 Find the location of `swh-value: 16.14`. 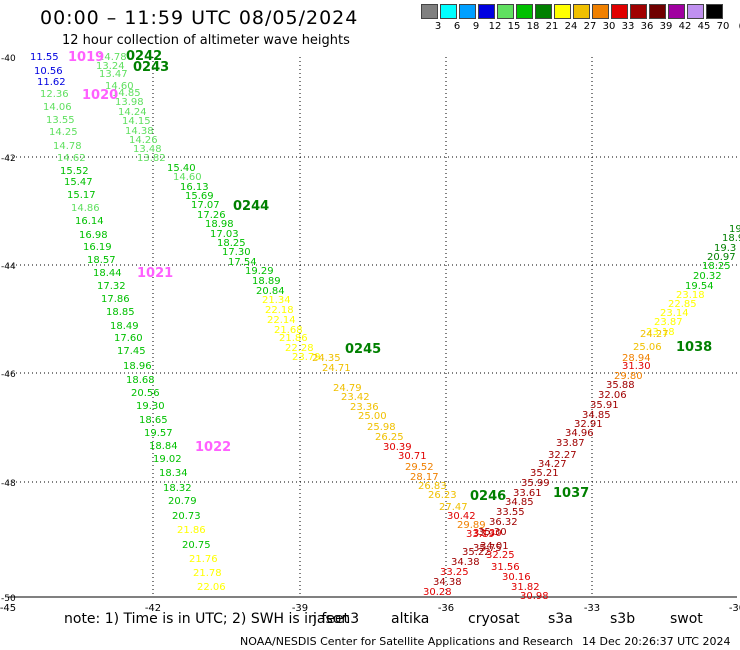

swh-value: 16.14 is located at coordinates (89, 221).